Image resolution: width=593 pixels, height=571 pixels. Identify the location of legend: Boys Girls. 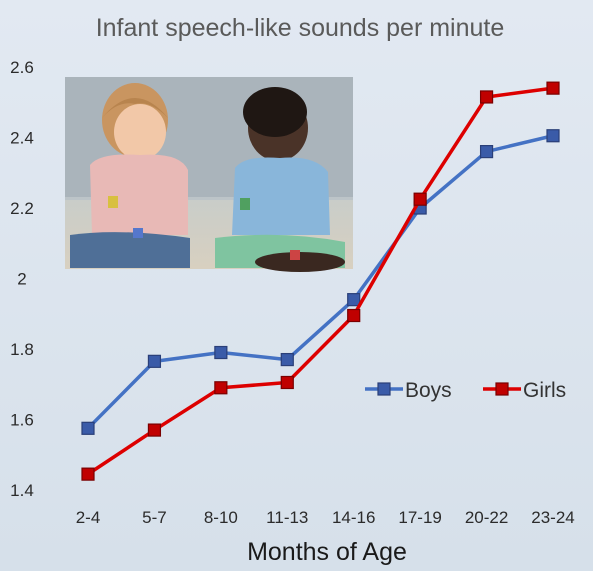
(465, 390).